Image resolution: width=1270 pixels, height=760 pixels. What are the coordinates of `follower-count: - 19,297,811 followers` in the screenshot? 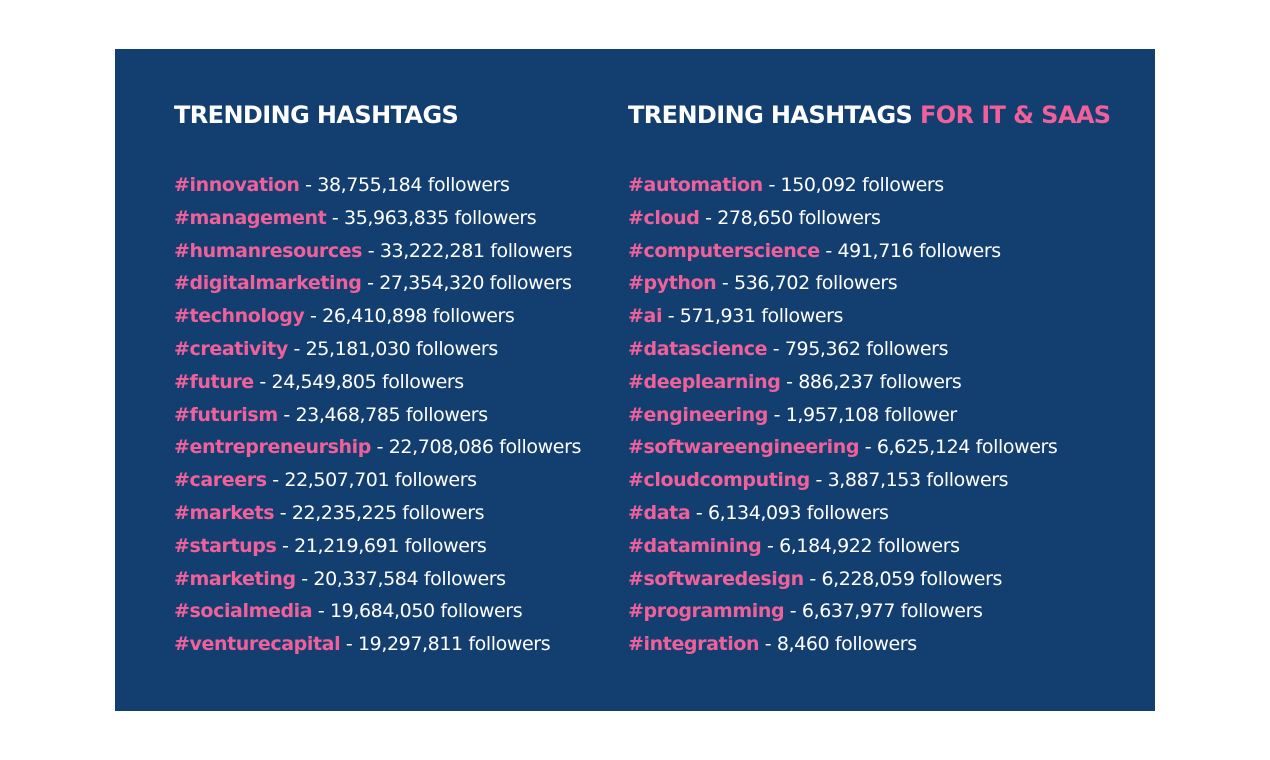 It's located at (445, 644).